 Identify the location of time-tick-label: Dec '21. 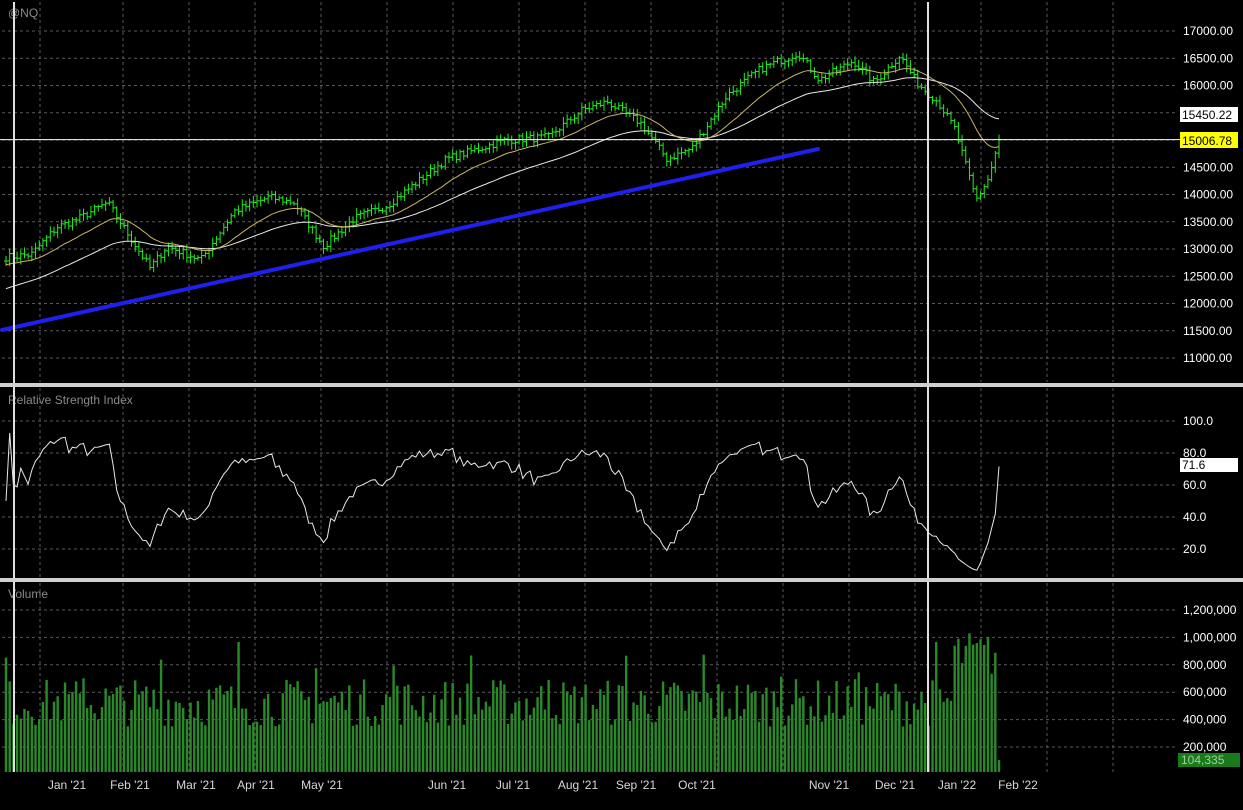
(895, 785).